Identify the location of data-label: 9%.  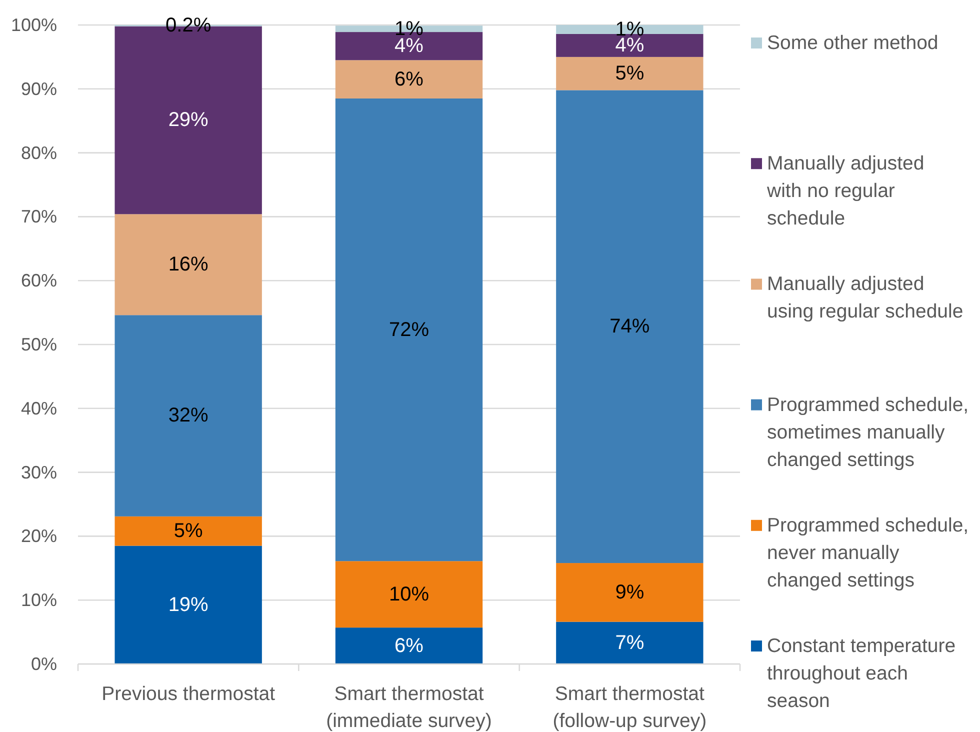
(629, 592).